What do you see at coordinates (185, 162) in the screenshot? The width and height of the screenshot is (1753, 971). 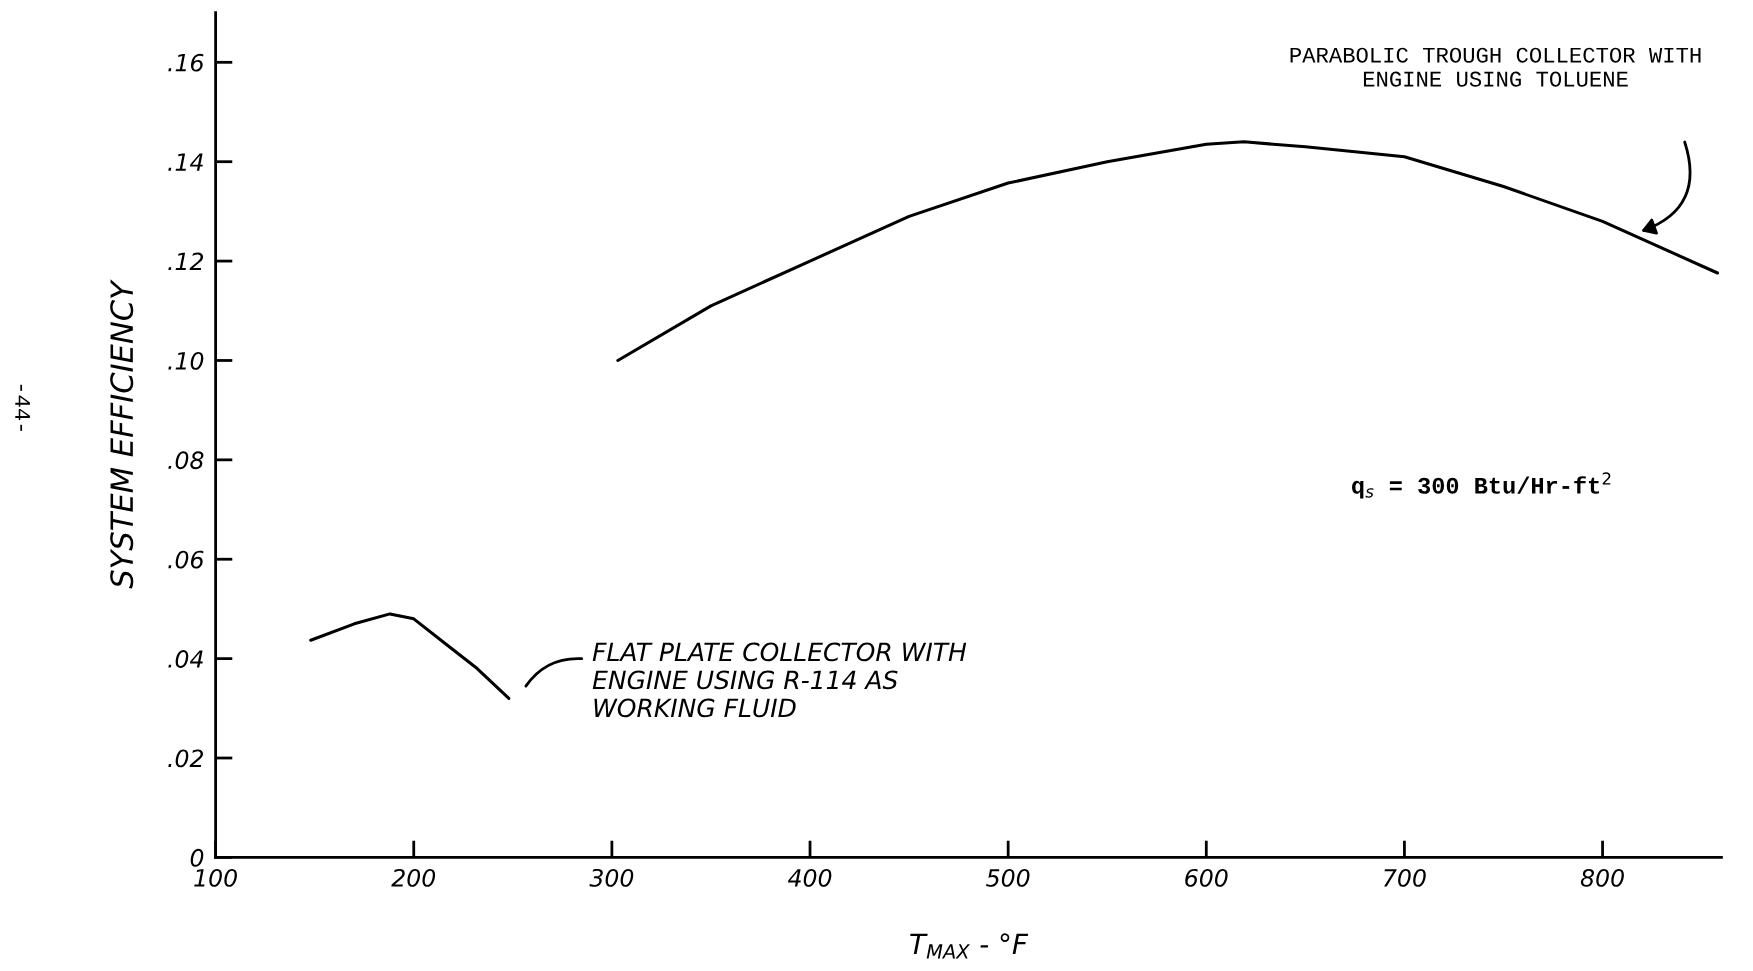 I see `y-tick-label: .14` at bounding box center [185, 162].